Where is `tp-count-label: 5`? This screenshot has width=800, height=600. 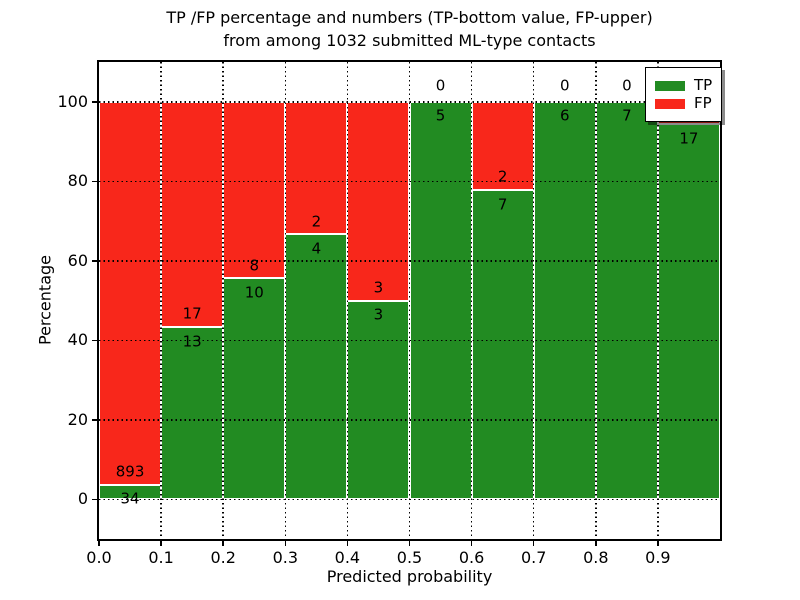 tp-count-label: 5 is located at coordinates (440, 115).